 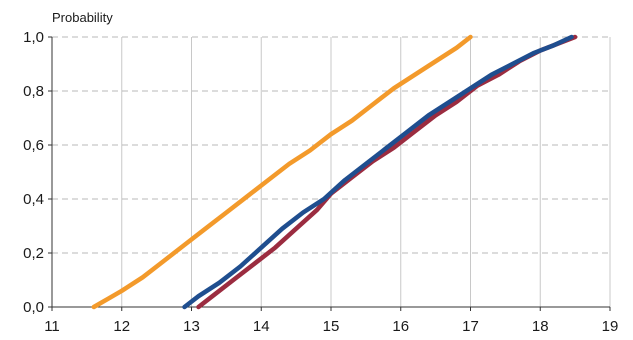 I want to click on x-tick-label-7: 18, so click(x=540, y=326).